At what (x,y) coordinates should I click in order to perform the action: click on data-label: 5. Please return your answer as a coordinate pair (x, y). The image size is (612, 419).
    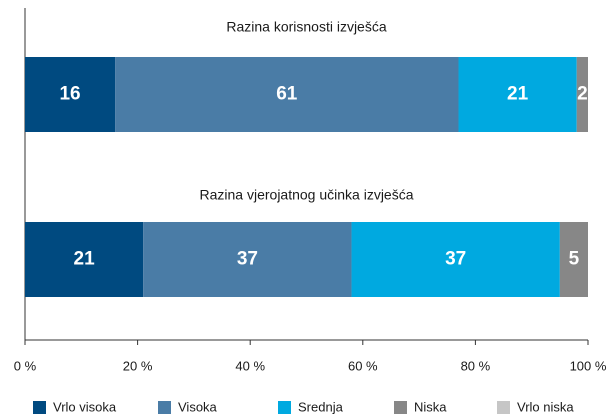
    Looking at the image, I should click on (574, 259).